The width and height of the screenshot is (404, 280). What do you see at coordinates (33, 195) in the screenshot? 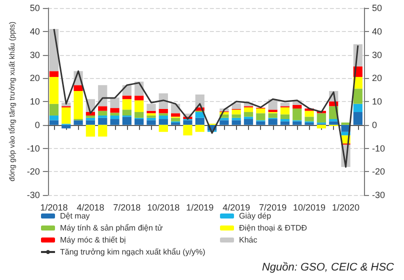
I see `y-tick-label: -30` at bounding box center [33, 195].